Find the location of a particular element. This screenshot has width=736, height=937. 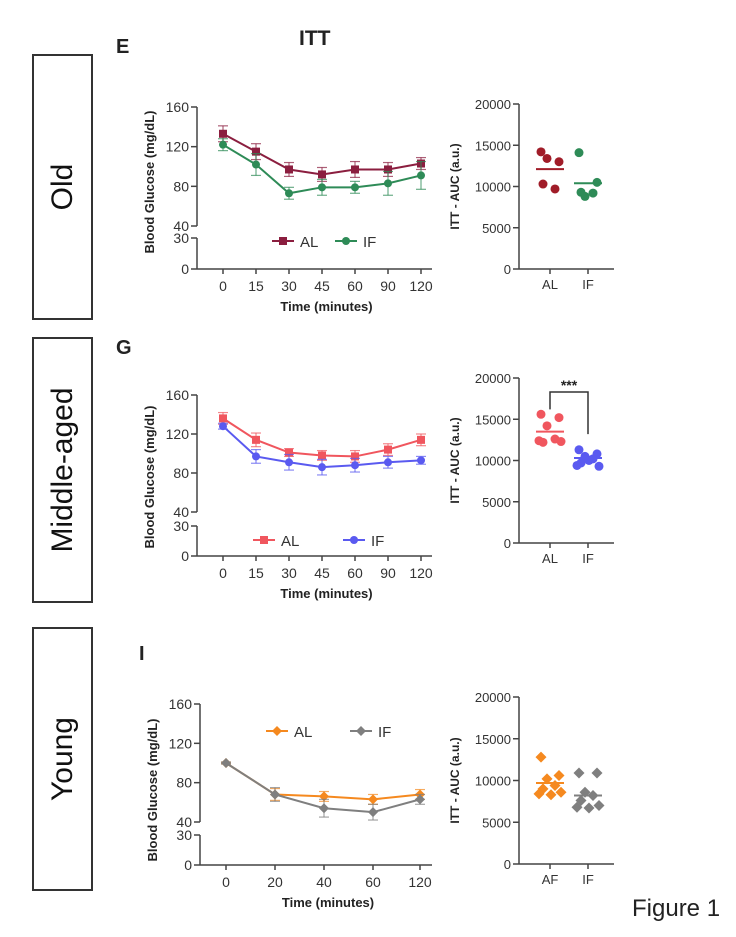

x-tick-label: 20 is located at coordinates (275, 882).